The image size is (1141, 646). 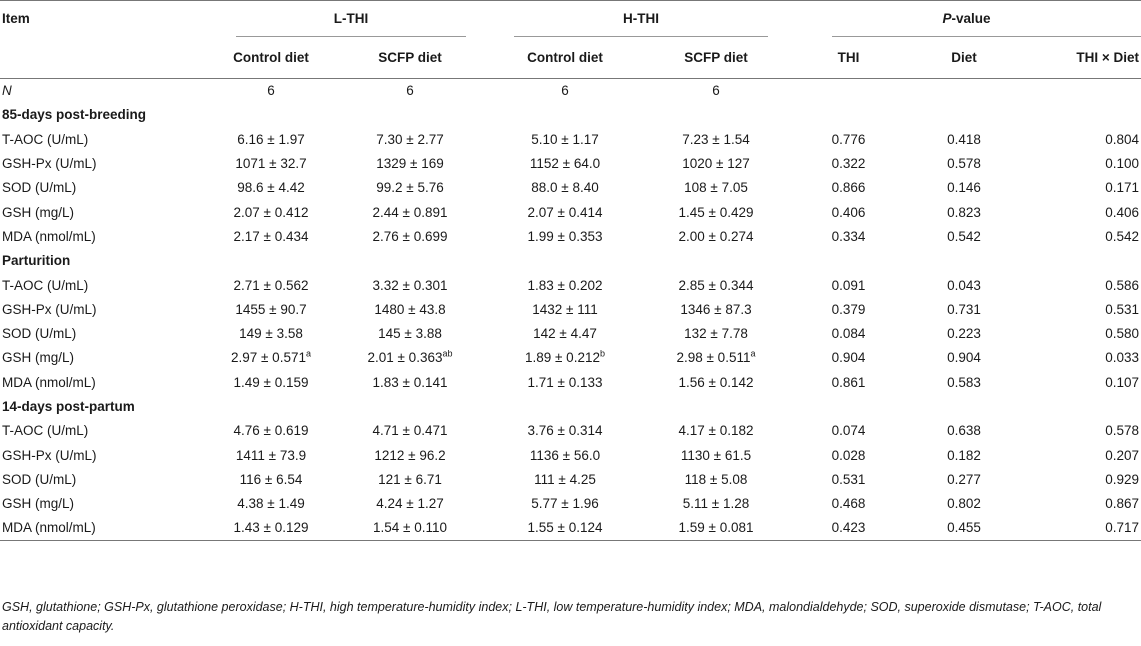 I want to click on header-group-l-thi: L-THI, so click(x=351, y=18).